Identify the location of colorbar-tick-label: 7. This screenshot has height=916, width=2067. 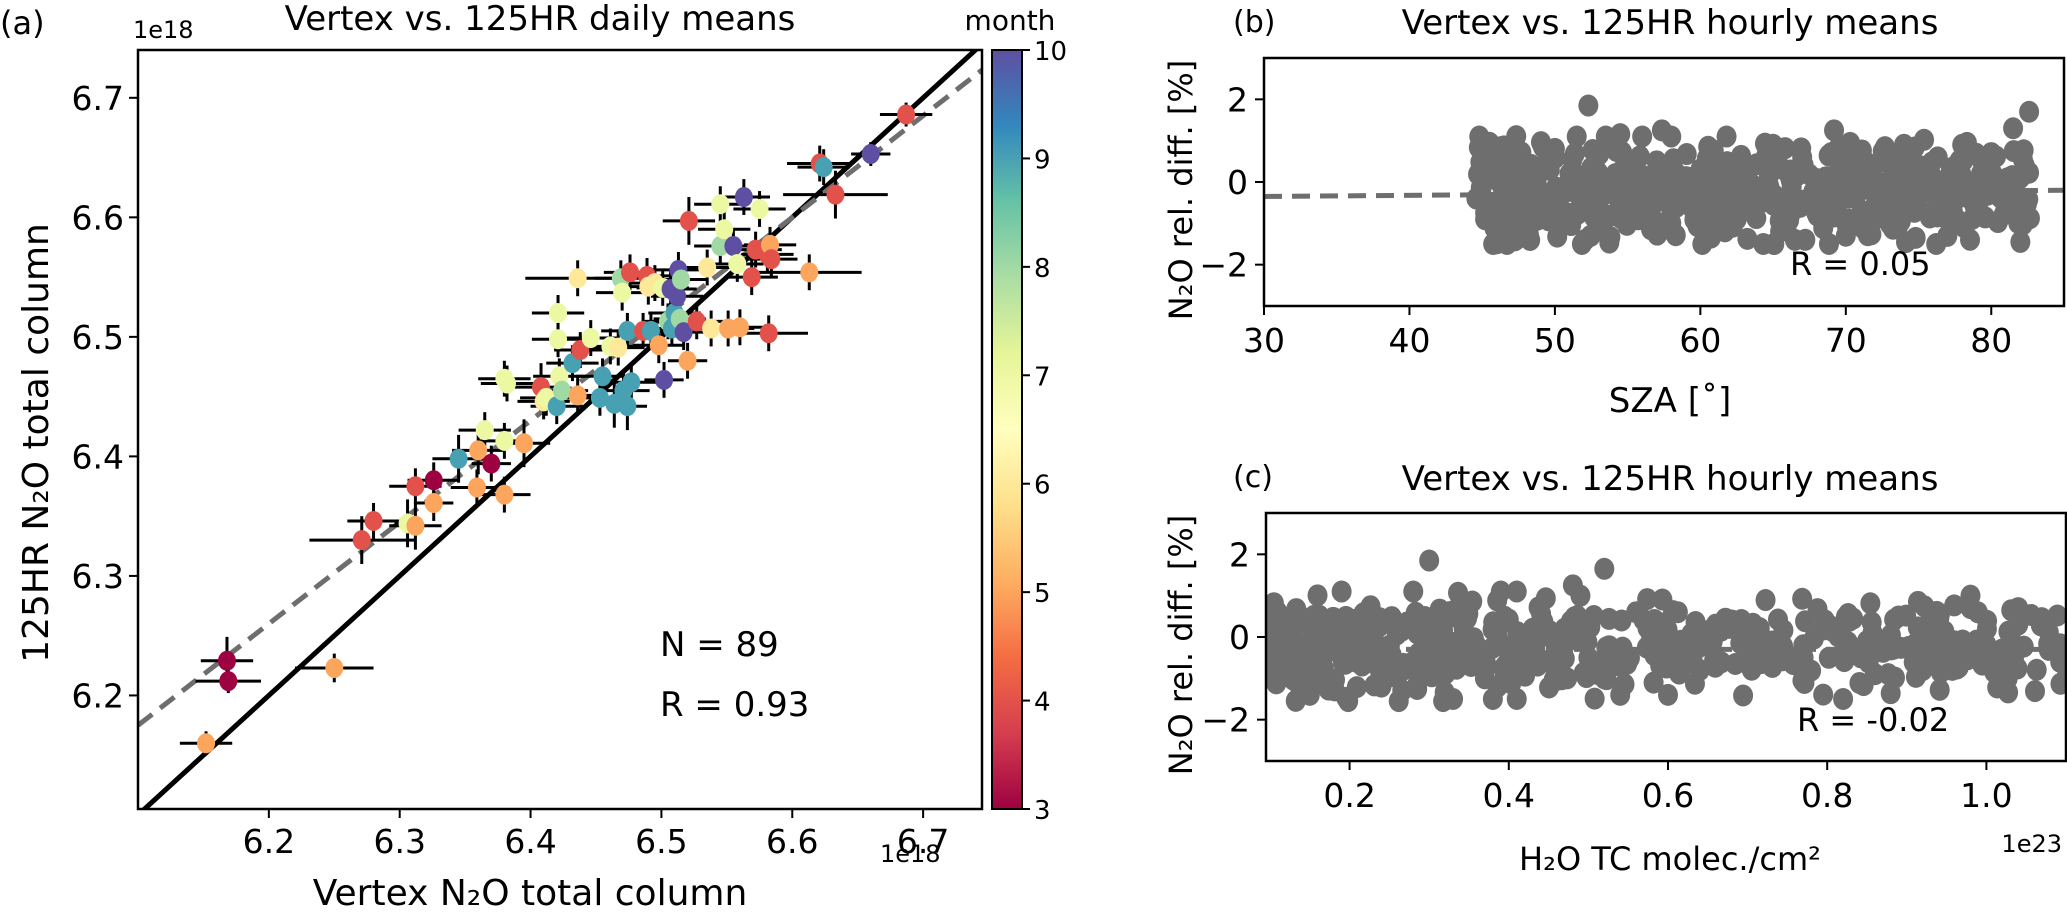
(1042, 377).